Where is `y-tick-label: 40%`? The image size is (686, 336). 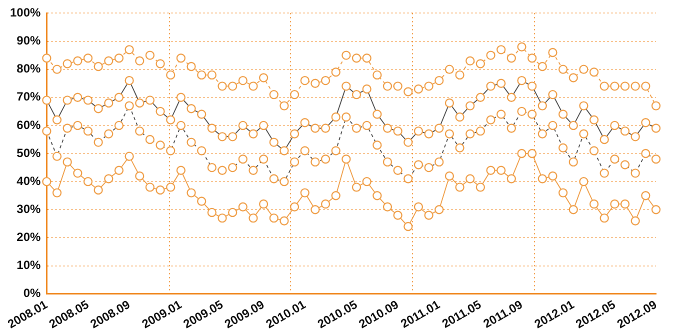
y-tick-label: 40% is located at coordinates (29, 181).